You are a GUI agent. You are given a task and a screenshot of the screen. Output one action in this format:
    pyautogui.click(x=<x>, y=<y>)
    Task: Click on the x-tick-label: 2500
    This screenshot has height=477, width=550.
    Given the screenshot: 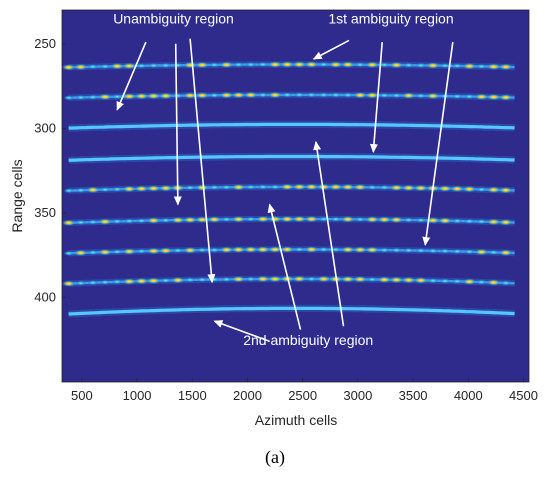 What is the action you would take?
    pyautogui.click(x=302, y=395)
    